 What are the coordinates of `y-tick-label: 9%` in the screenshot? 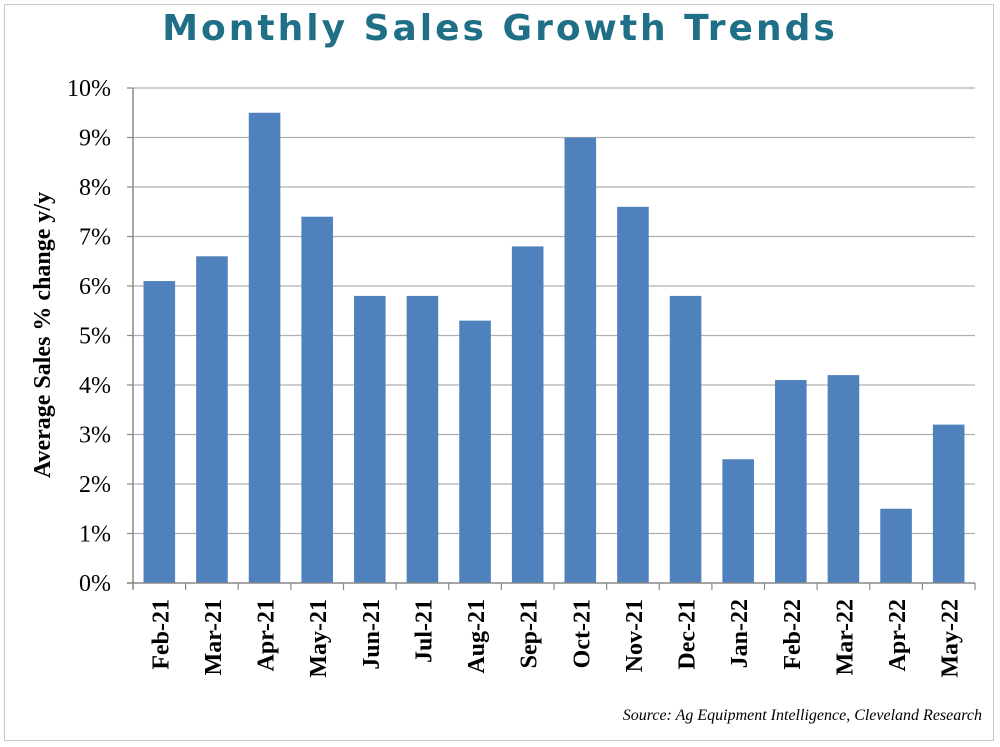 It's located at (95, 139).